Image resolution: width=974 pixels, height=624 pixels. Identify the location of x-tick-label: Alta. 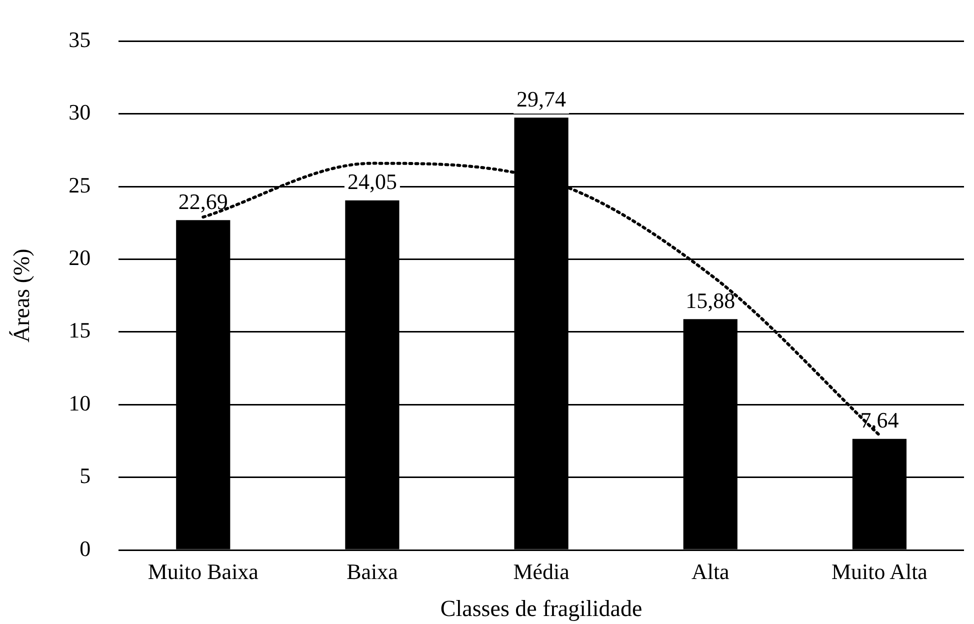
(710, 571).